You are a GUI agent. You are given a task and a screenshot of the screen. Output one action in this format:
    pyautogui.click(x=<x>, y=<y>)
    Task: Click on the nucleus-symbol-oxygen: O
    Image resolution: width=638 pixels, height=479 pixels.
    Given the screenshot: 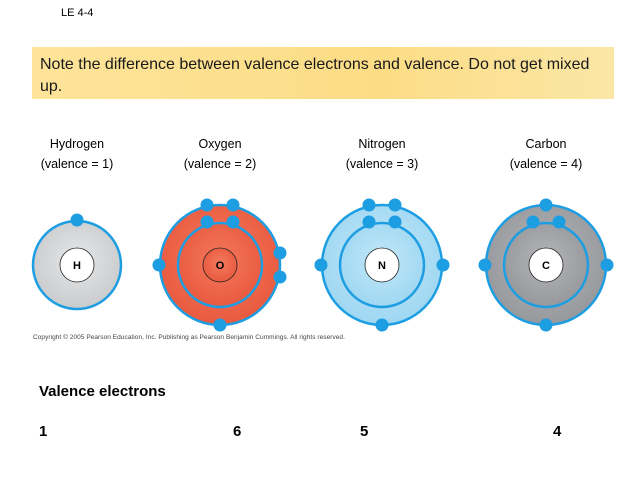 What is the action you would take?
    pyautogui.click(x=220, y=266)
    